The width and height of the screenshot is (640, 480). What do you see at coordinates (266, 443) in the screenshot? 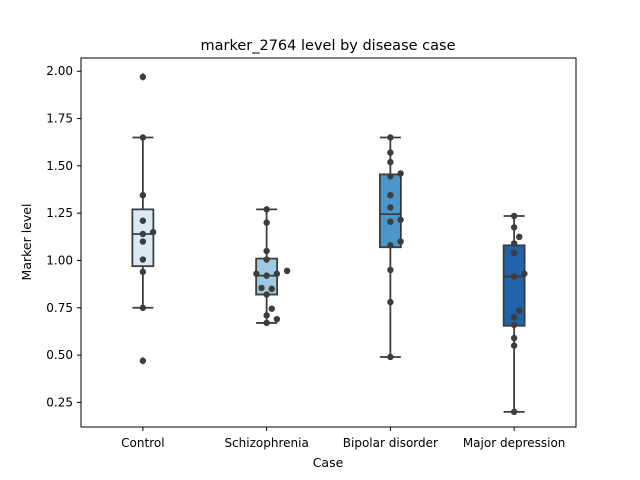
I see `x-tick-label: Schizophrenia` at bounding box center [266, 443].